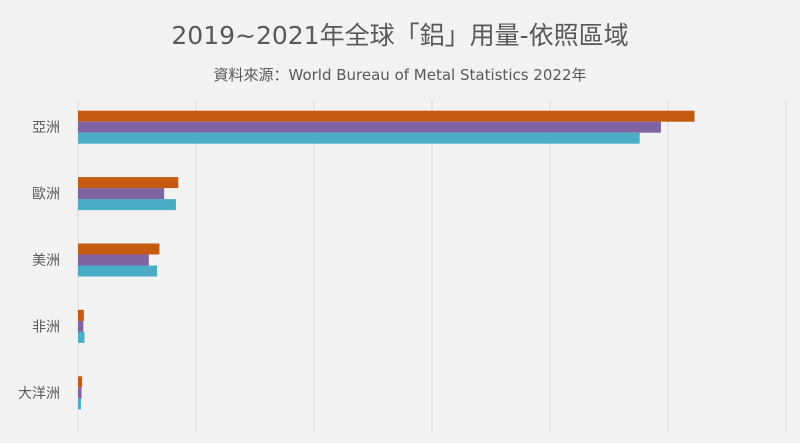 Image resolution: width=800 pixels, height=443 pixels. I want to click on category-label: 美洲, so click(46, 261).